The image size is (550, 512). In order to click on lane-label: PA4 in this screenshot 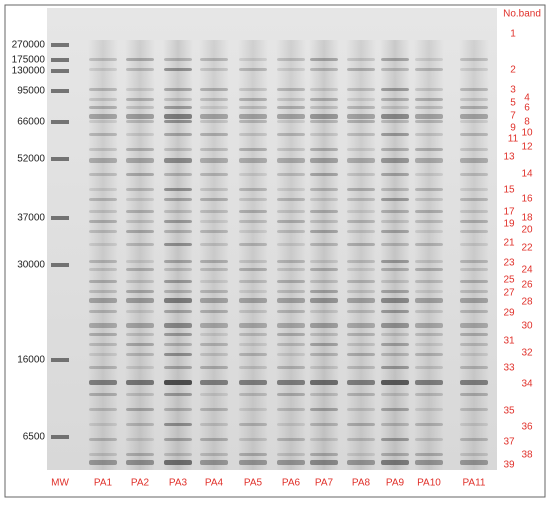, I will do `click(214, 483)`.